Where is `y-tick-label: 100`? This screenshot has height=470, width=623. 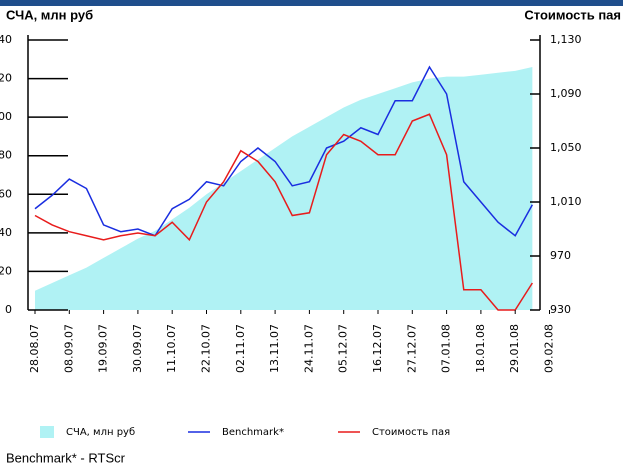 y-tick-label: 100 is located at coordinates (6, 116).